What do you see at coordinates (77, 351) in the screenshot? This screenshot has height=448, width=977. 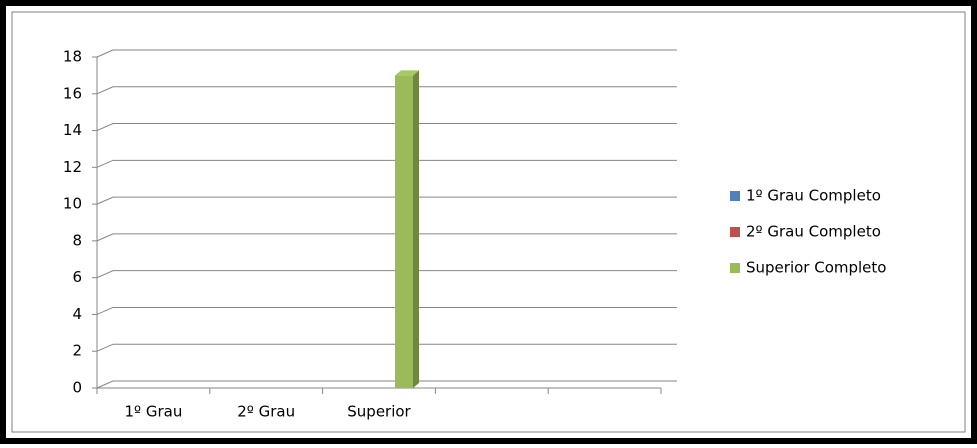 I see `y-tick-label: 2` at bounding box center [77, 351].